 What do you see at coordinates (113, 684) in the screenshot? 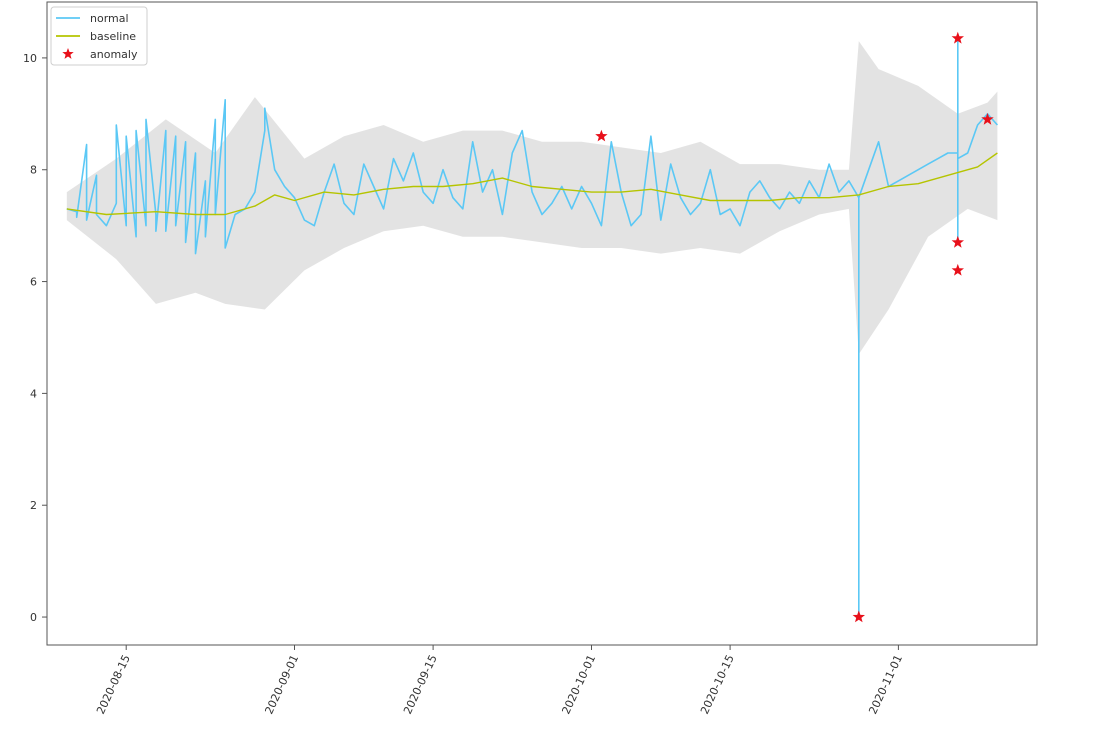
I see `x-tick-label: 2020-08-15` at bounding box center [113, 684].